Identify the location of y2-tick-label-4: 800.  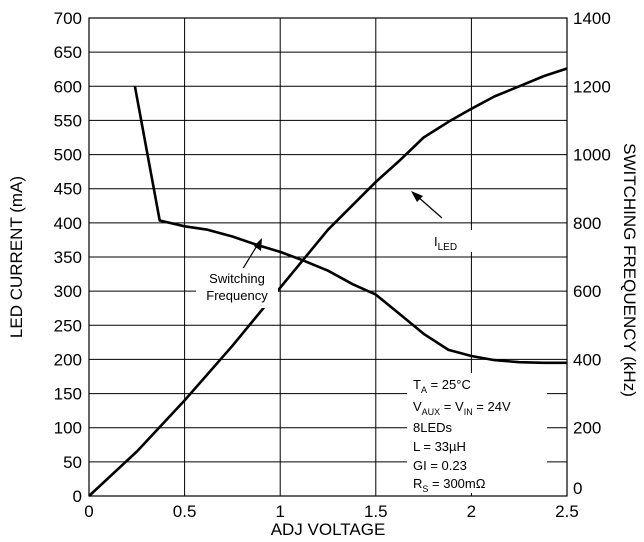
(587, 223).